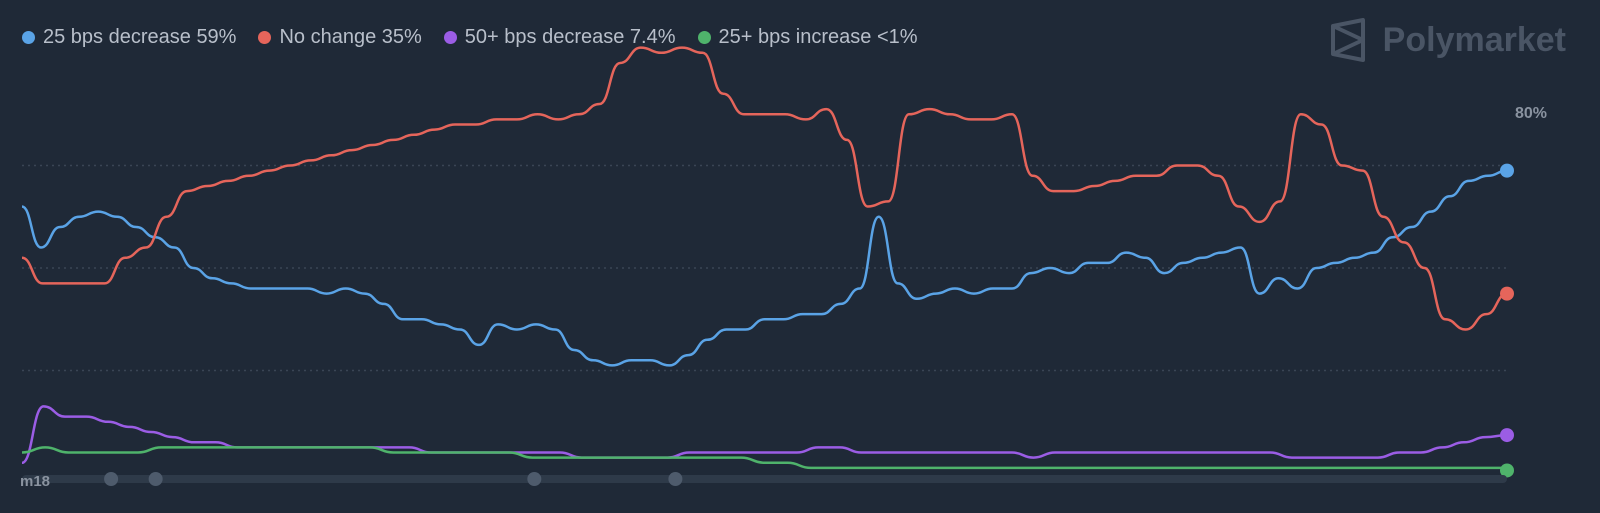  What do you see at coordinates (450, 37) in the screenshot?
I see `legend-swatch-50bps-decrease` at bounding box center [450, 37].